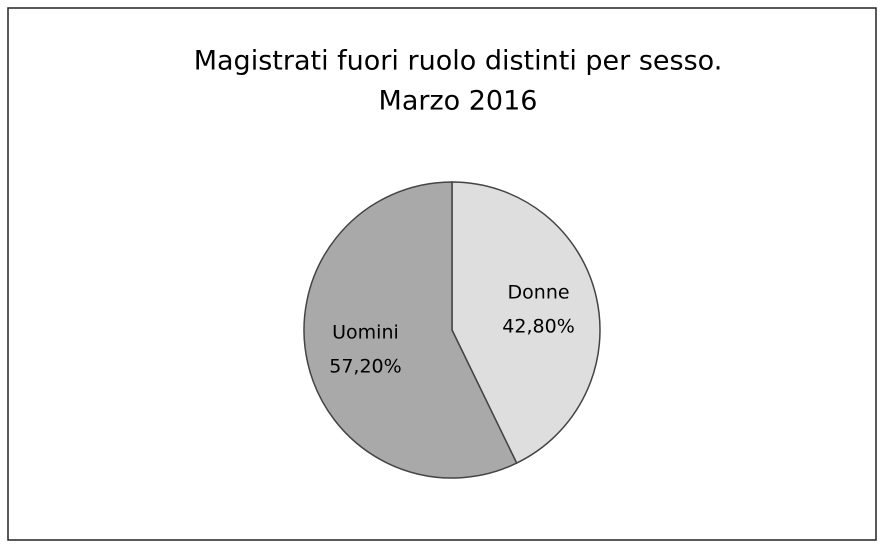  I want to click on slice-label: Uomini, so click(365, 332).